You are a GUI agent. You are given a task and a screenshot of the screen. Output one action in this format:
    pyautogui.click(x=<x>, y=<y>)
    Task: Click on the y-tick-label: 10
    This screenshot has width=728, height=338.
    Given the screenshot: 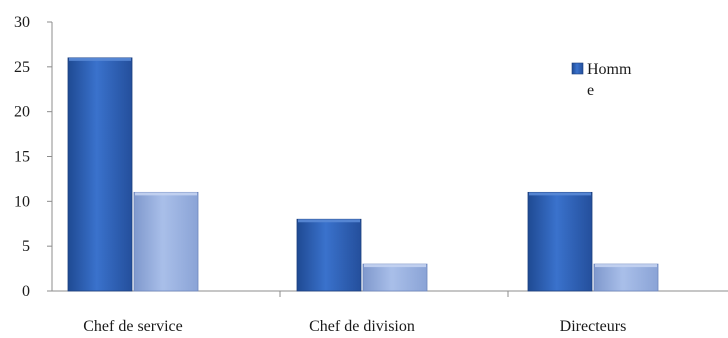 What is the action you would take?
    pyautogui.click(x=22, y=201)
    